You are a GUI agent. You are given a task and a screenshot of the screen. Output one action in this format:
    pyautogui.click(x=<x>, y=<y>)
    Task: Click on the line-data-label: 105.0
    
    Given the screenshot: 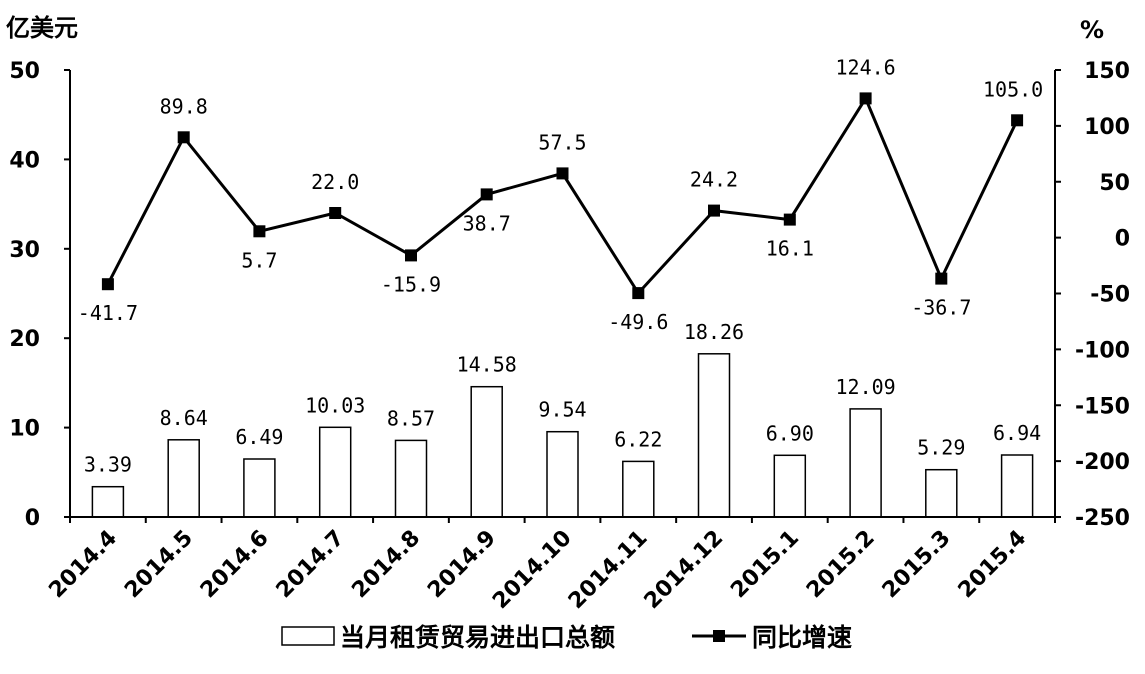 What is the action you would take?
    pyautogui.click(x=1013, y=89)
    